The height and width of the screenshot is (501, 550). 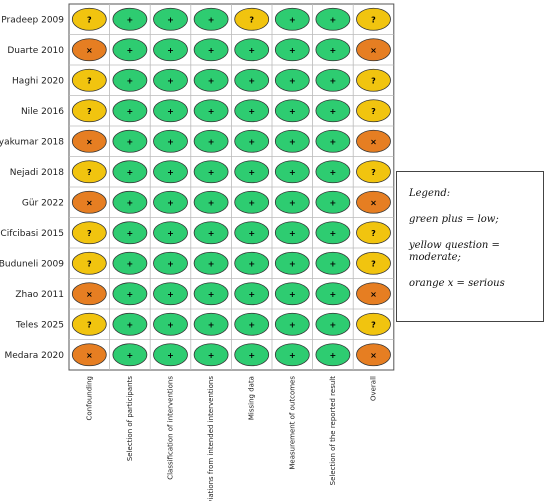 What do you see at coordinates (454, 219) in the screenshot?
I see `legend-low: green plus = low;` at bounding box center [454, 219].